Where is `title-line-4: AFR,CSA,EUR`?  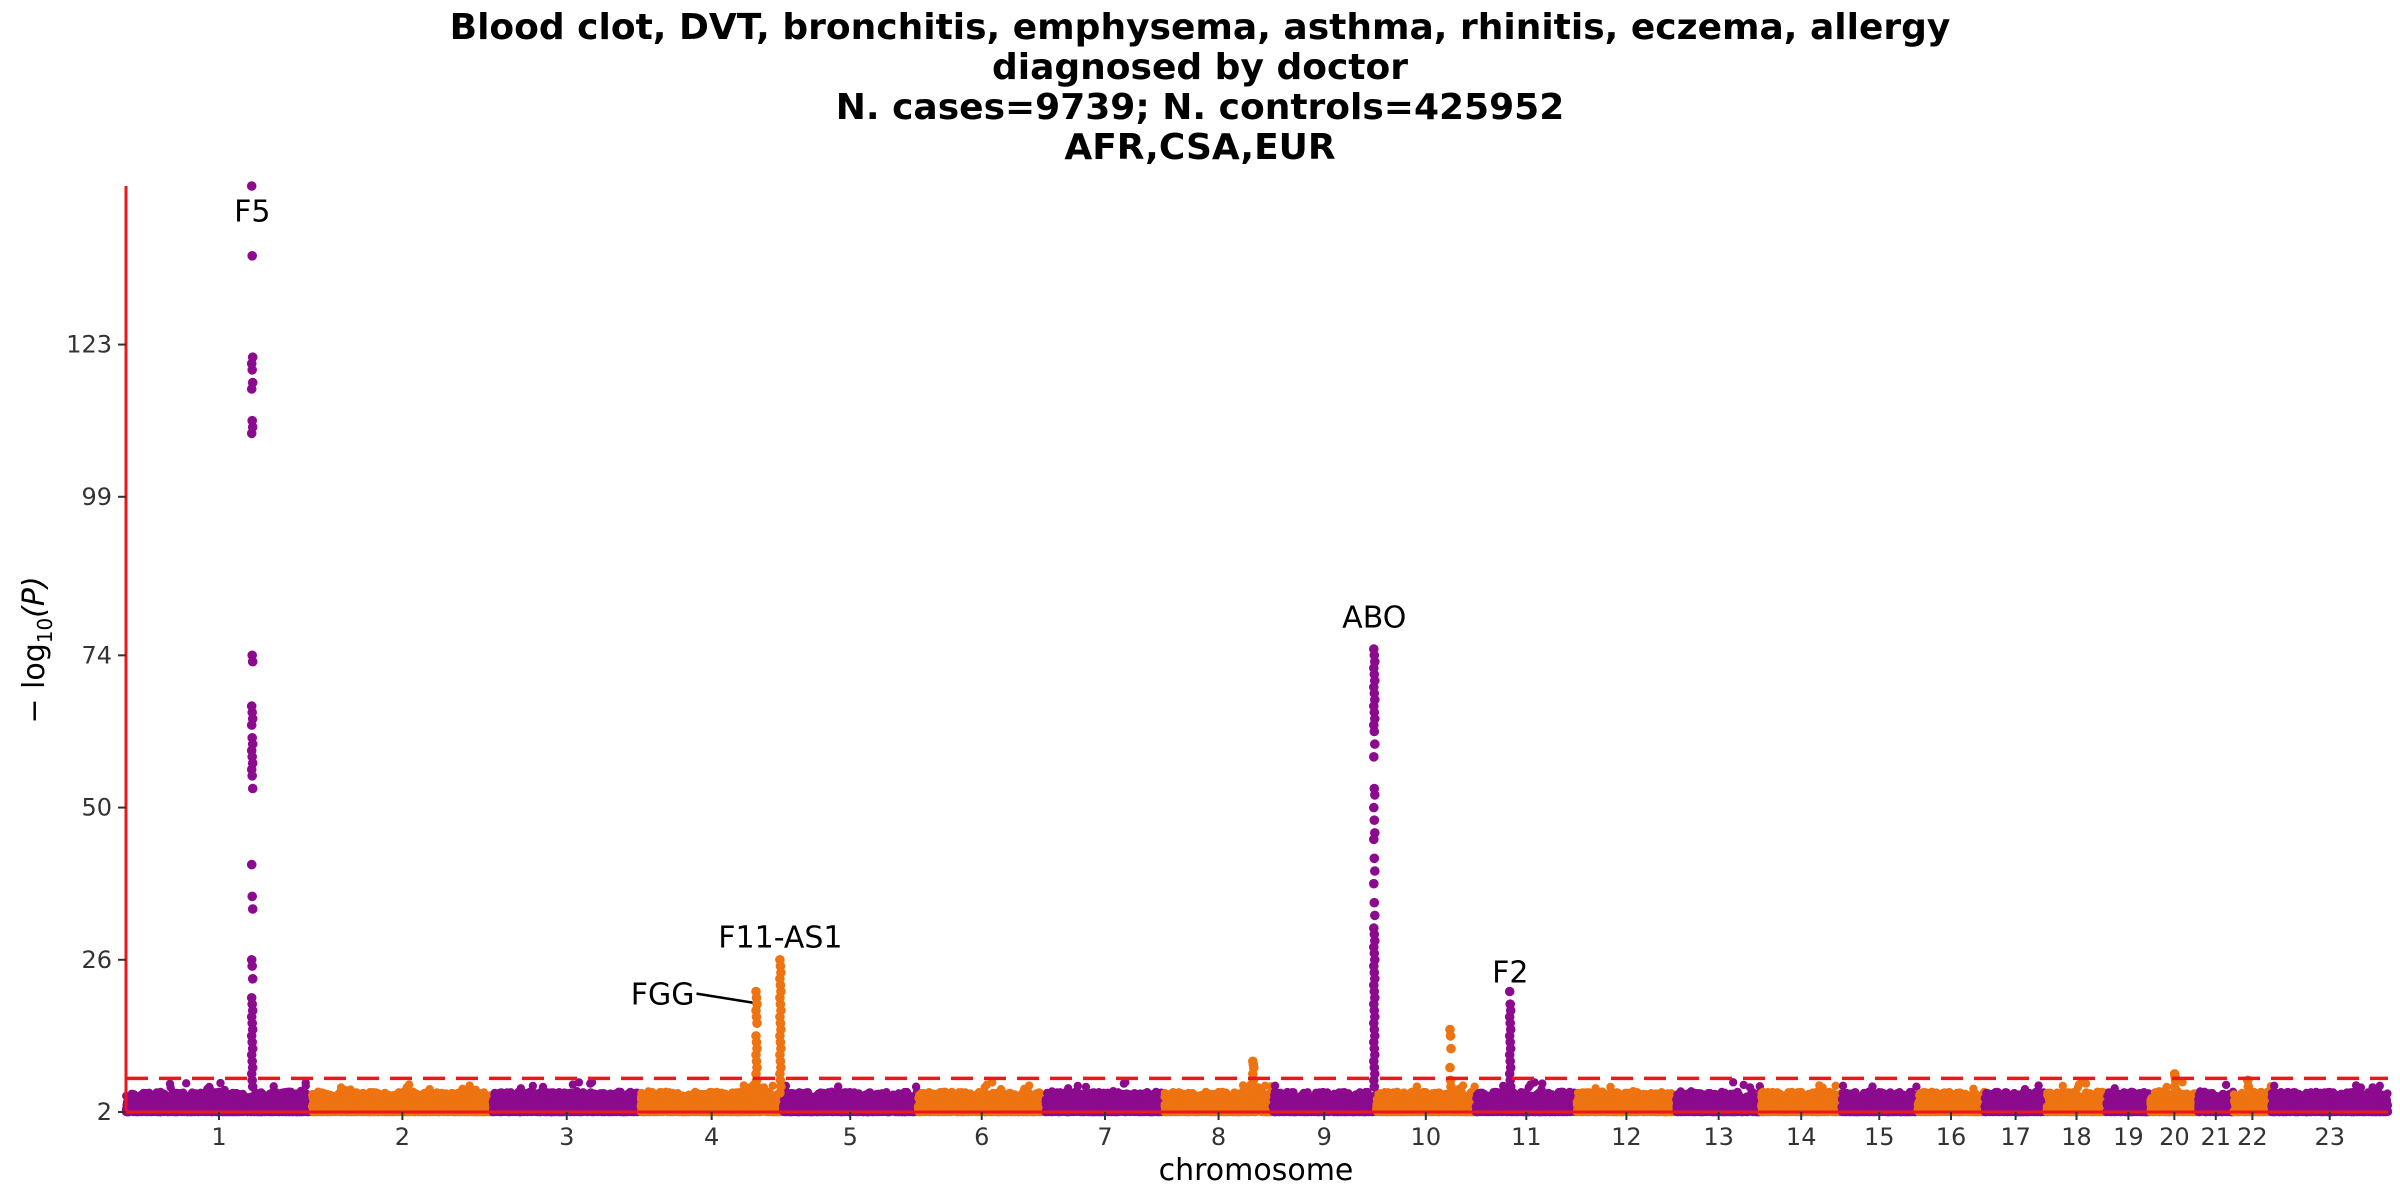 title-line-4: AFR,CSA,EUR is located at coordinates (1200, 147).